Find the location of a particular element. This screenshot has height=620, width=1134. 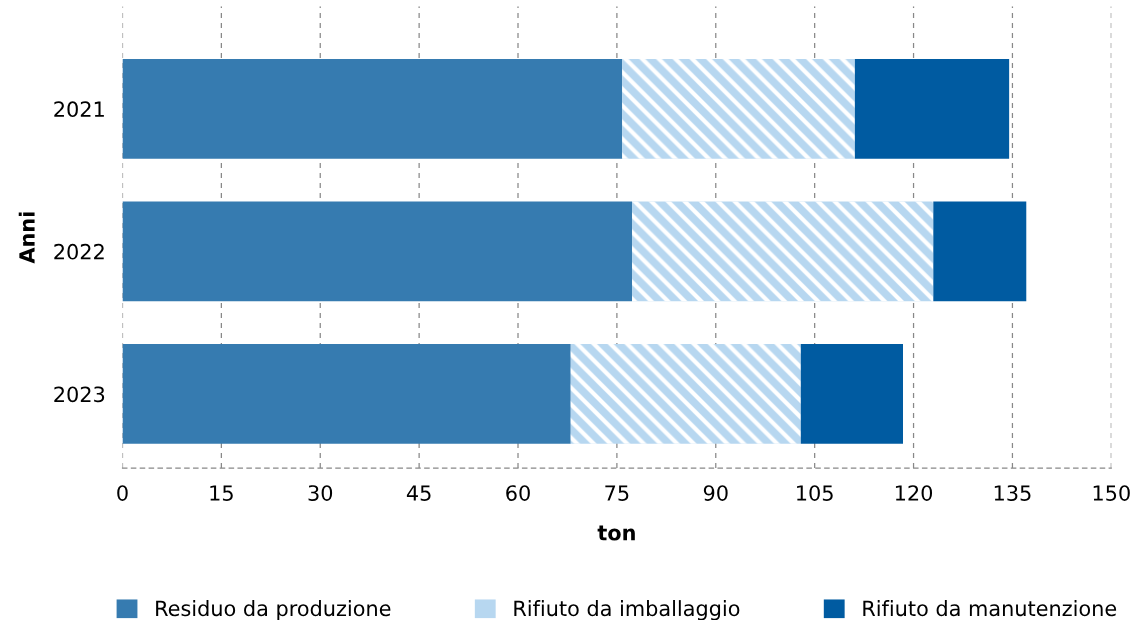

x-tick-label: 135 is located at coordinates (1012, 493).